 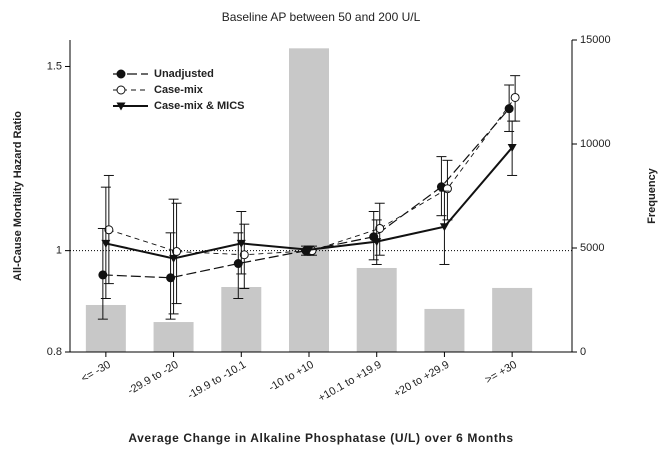 I want to click on legend-label: Unadjusted, so click(x=184, y=74).